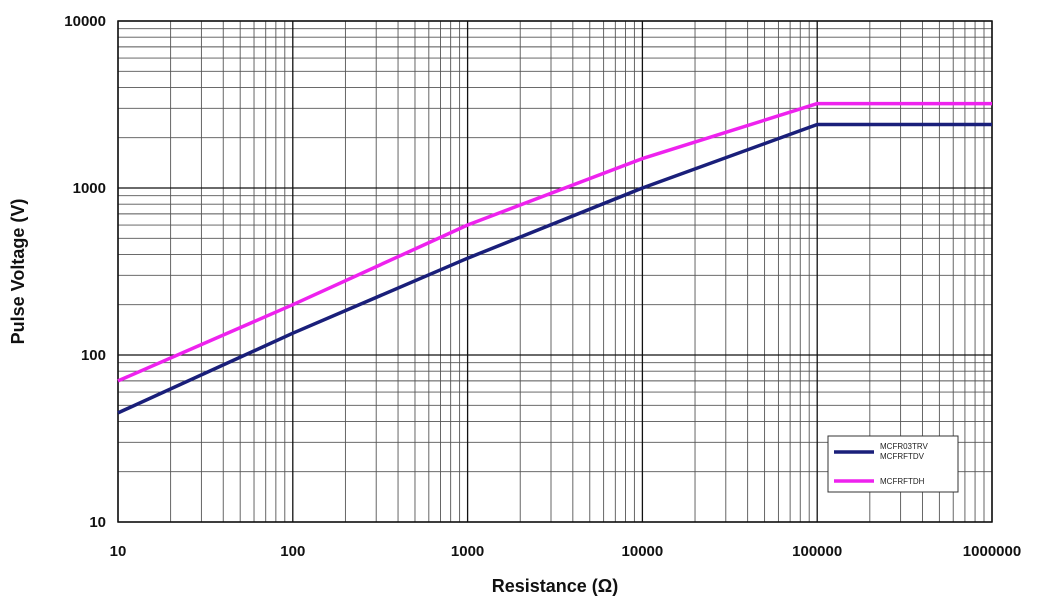 The height and width of the screenshot is (603, 1038). I want to click on y-tick-labels: 10 100 1000 10000, so click(85, 272).